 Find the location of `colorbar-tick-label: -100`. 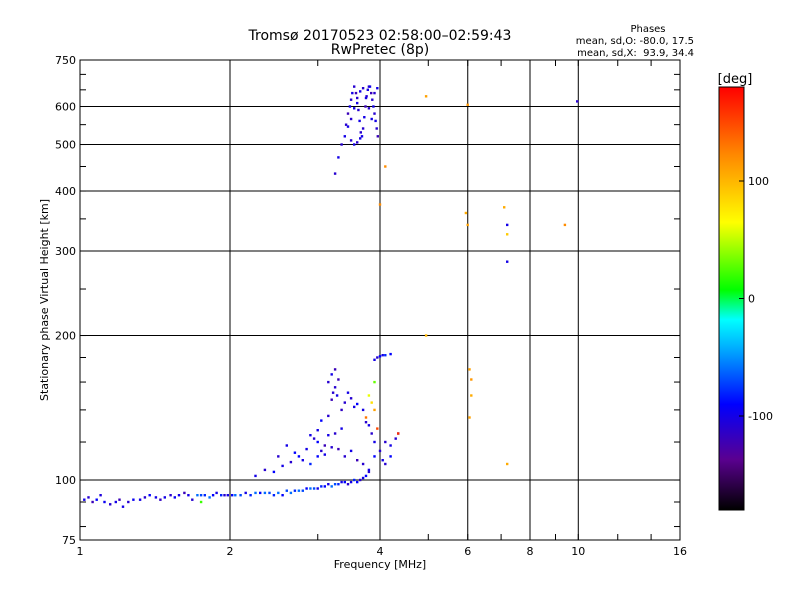

colorbar-tick-label: -100 is located at coordinates (760, 416).